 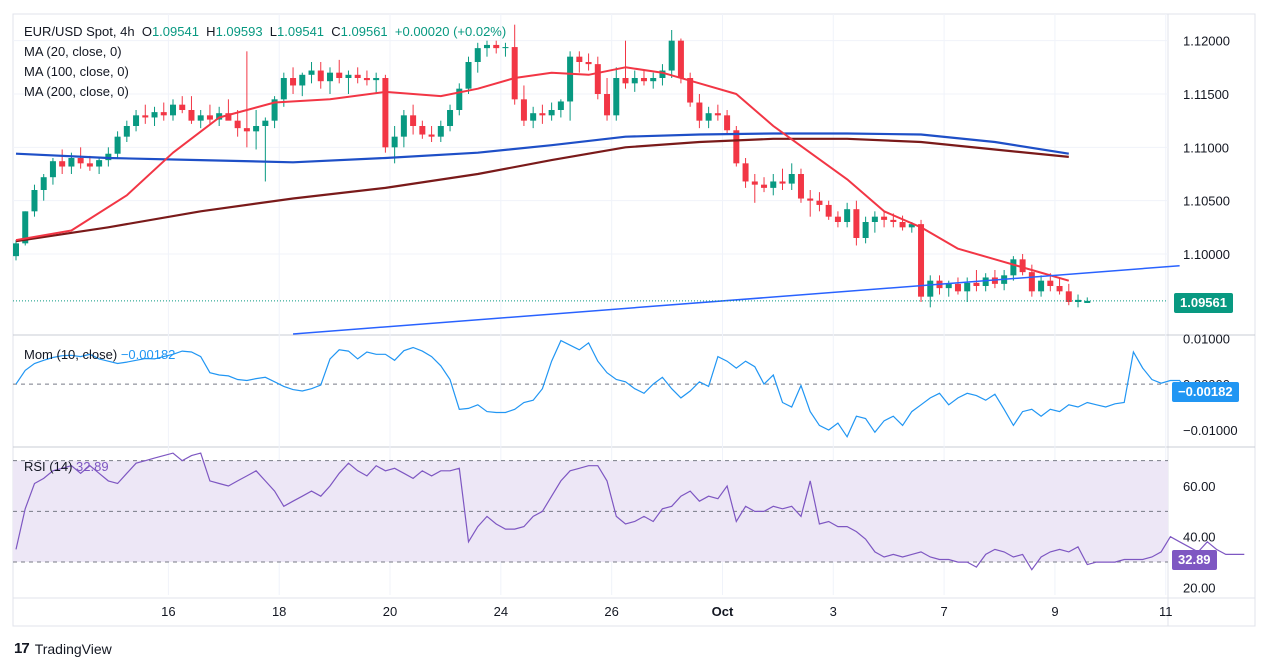 I want to click on ma200-line, so click(x=542, y=190).